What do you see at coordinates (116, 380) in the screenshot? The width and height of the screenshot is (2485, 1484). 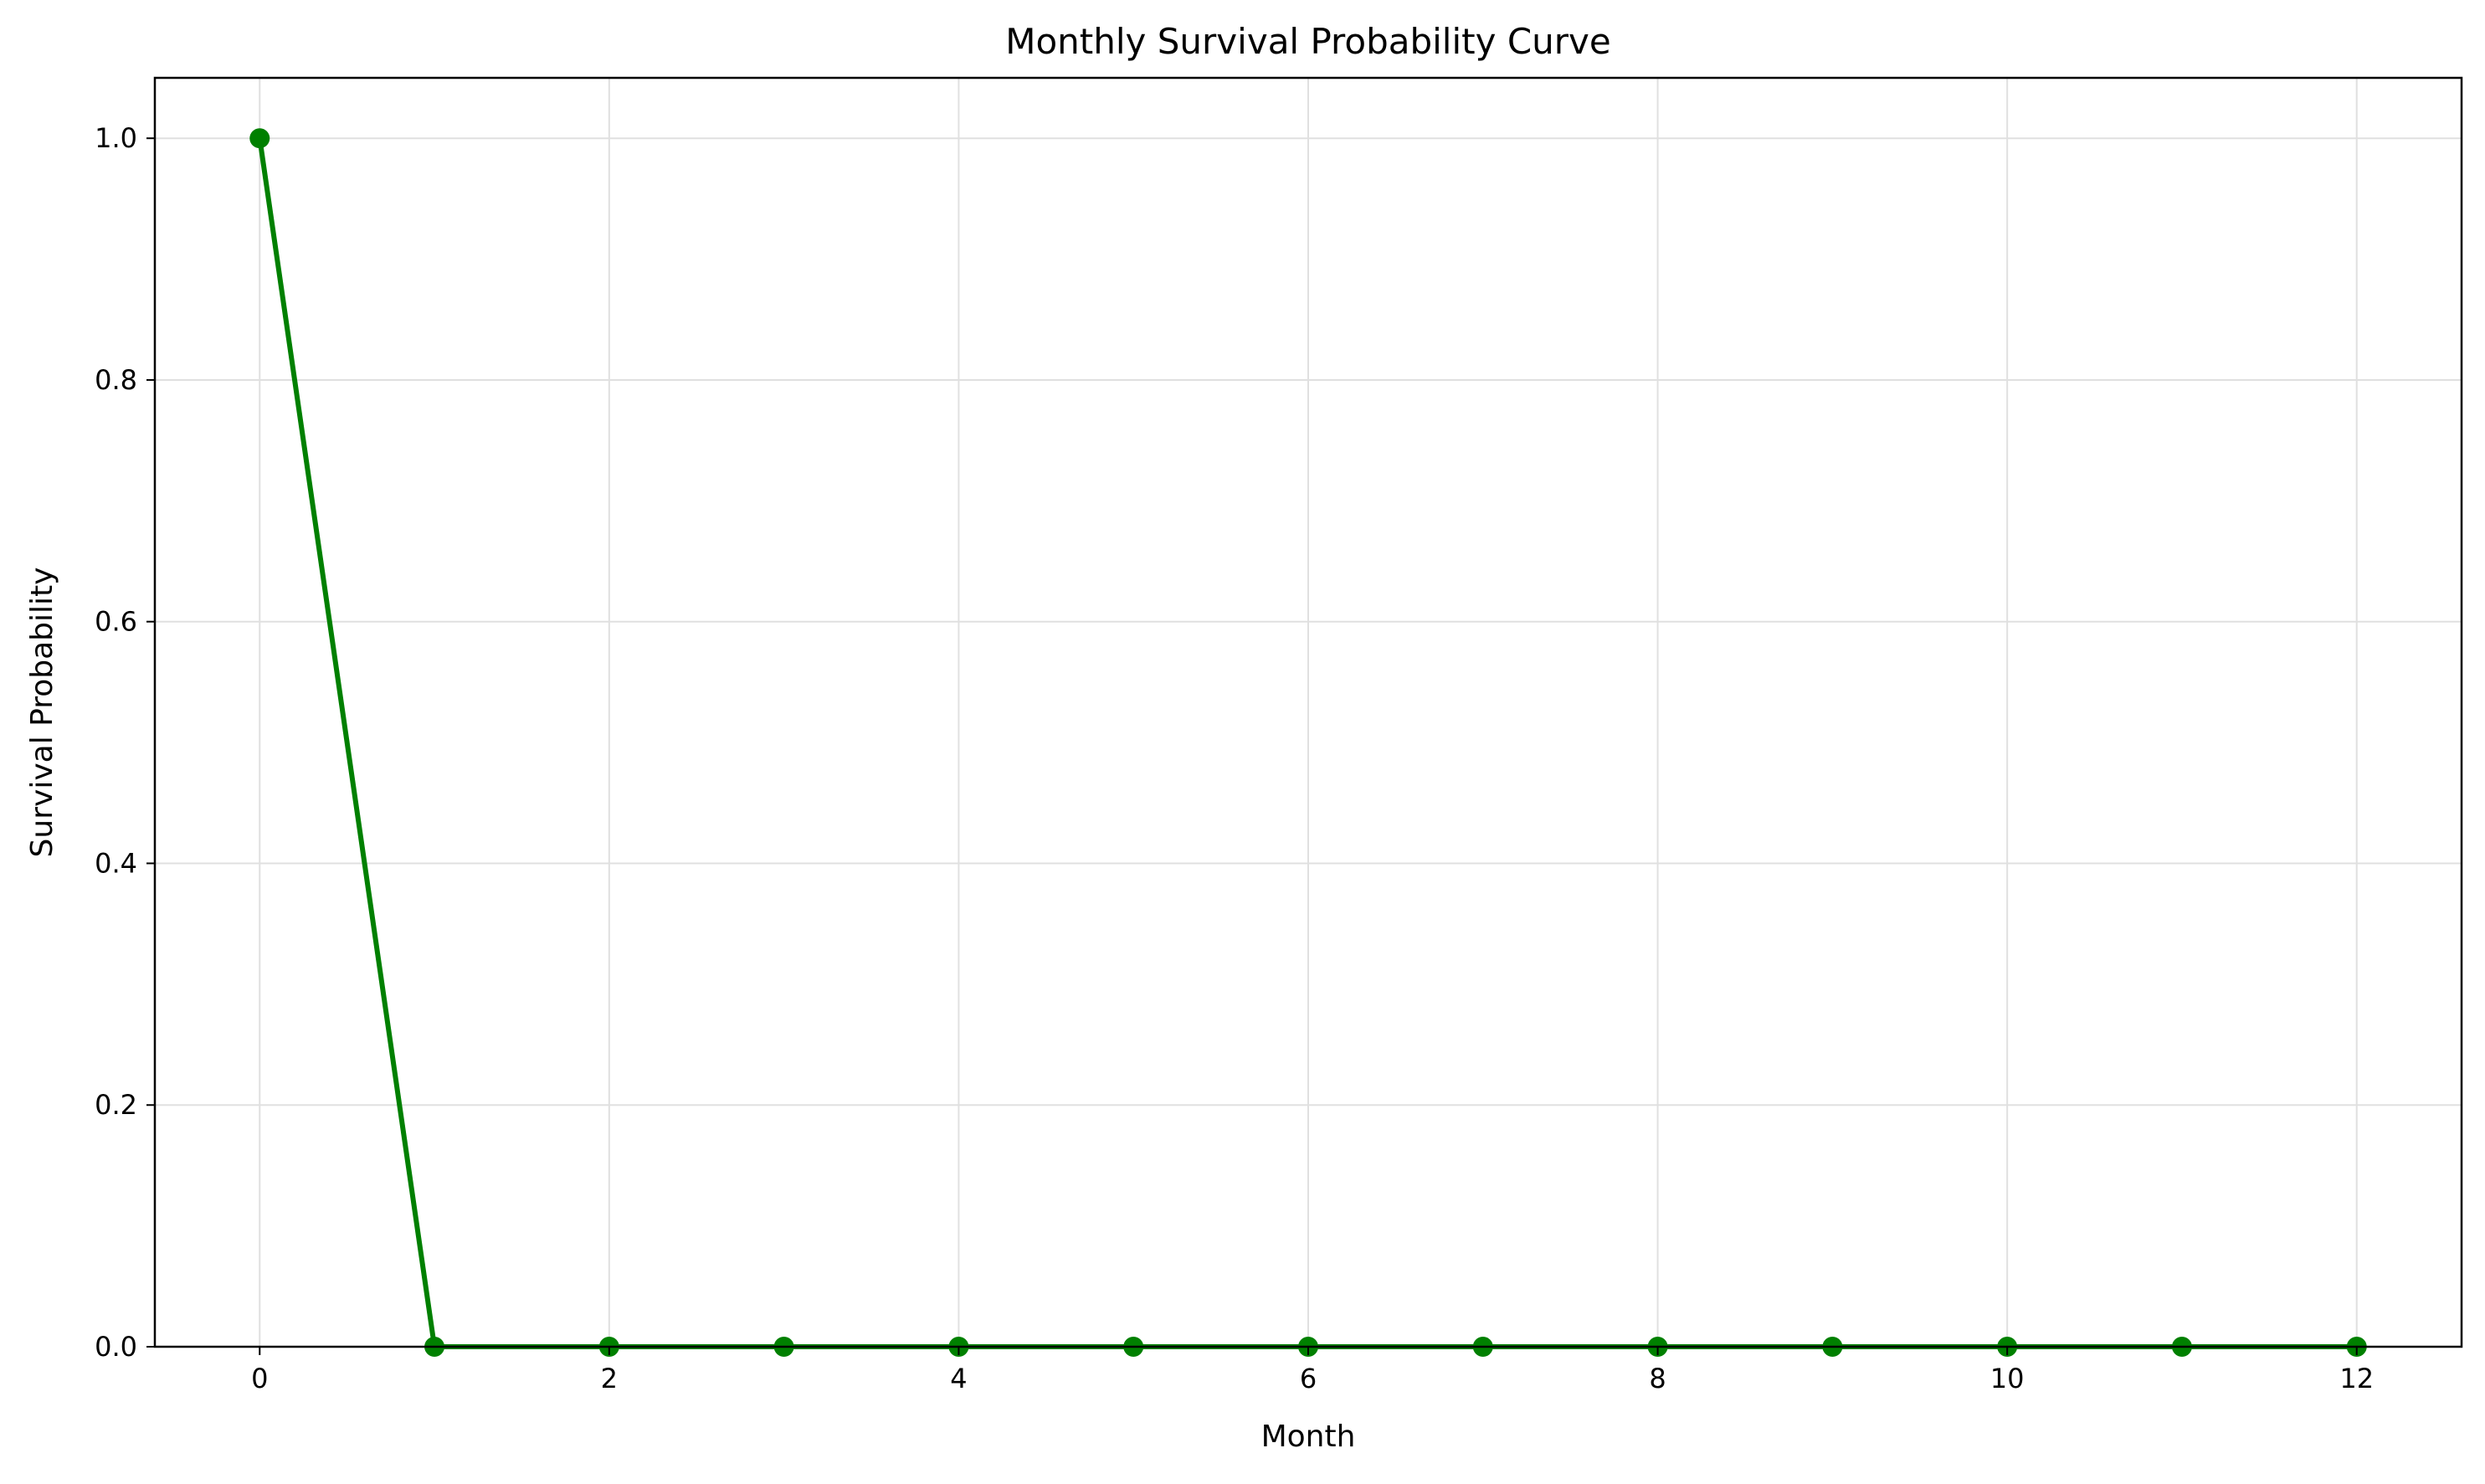 I see `y-tick-label: 0.8` at bounding box center [116, 380].